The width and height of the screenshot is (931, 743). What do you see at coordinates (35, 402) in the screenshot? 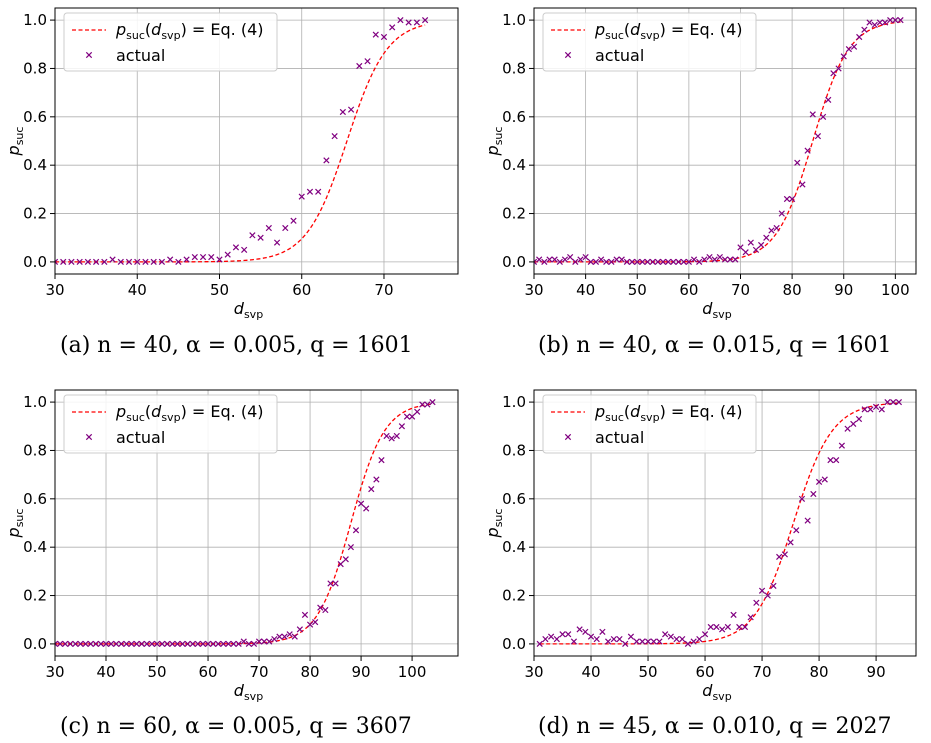
I see `y-tick-label: 1.0` at bounding box center [35, 402].